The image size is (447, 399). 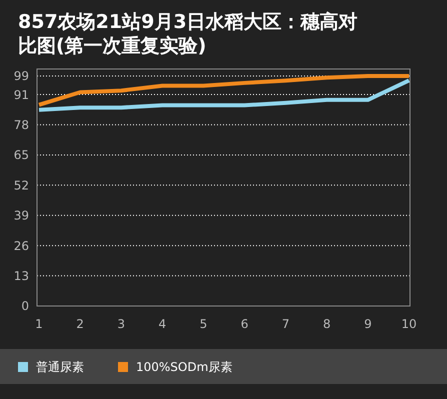 I want to click on x-tick-label: 8, so click(x=326, y=324).